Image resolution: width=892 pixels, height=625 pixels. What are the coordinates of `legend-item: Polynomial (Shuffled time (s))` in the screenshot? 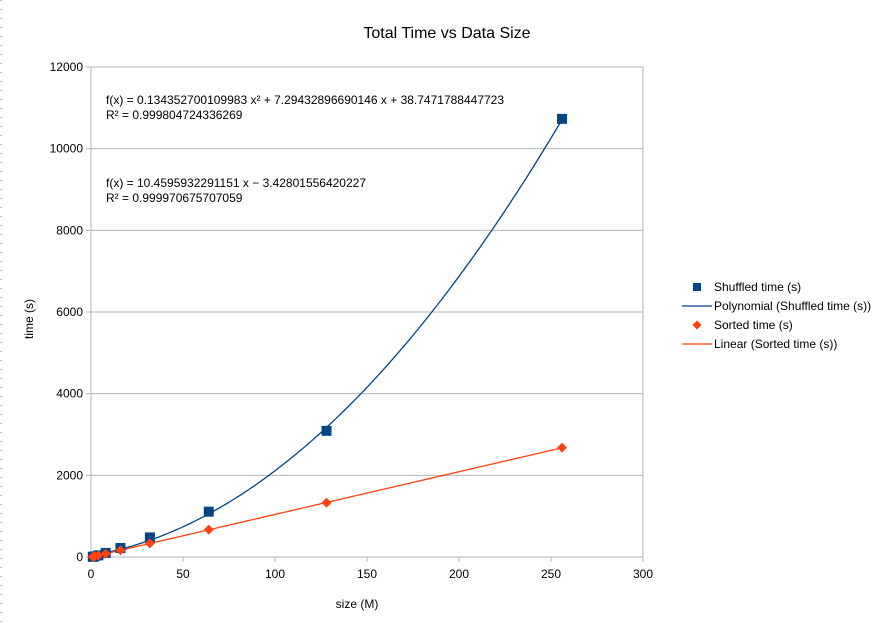 It's located at (776, 306).